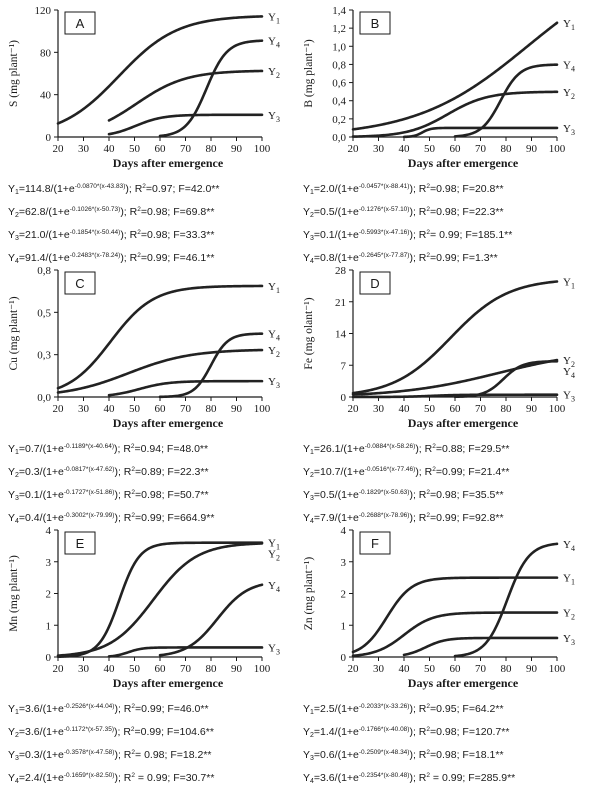  I want to click on series-label-y2: Y2, so click(274, 352).